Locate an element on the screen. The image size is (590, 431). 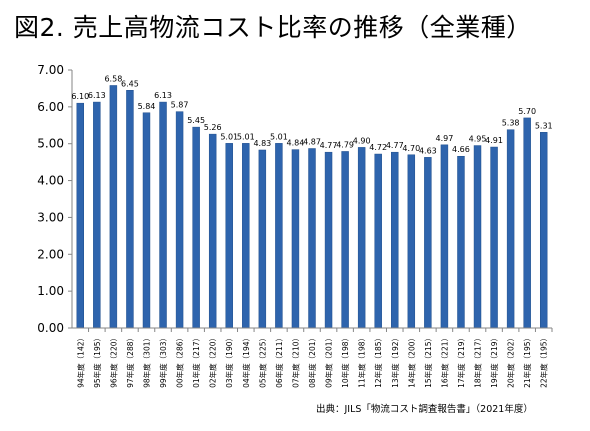
data-label: 4.83 is located at coordinates (262, 143).